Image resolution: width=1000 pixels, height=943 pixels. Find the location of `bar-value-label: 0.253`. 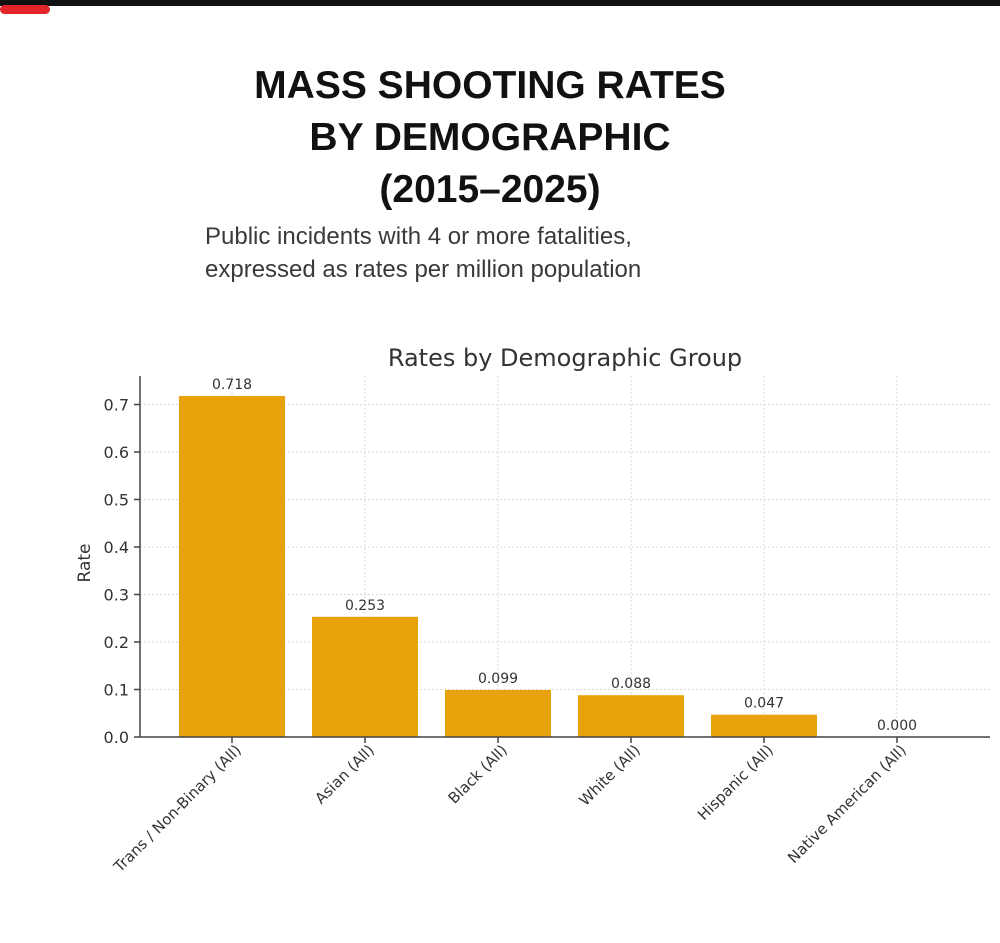

bar-value-label: 0.253 is located at coordinates (365, 606).